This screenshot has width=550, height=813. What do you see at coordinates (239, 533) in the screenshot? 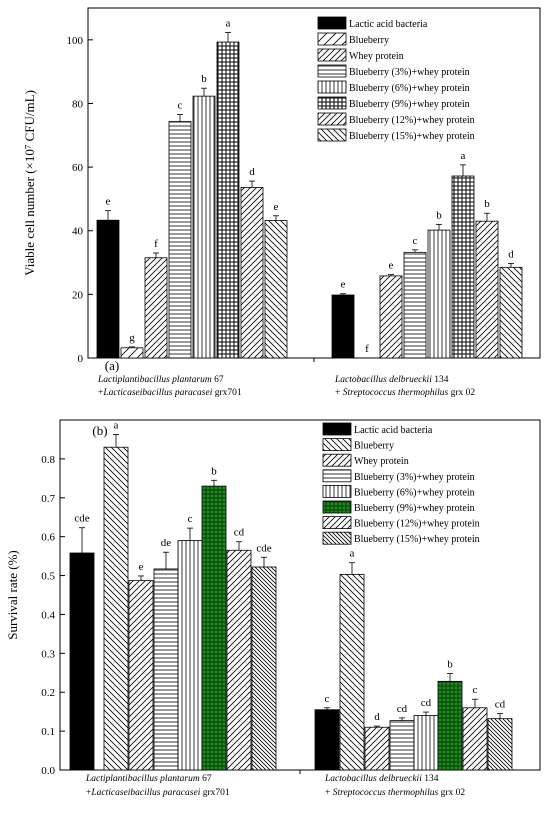
I see `significance-letter: cd` at bounding box center [239, 533].